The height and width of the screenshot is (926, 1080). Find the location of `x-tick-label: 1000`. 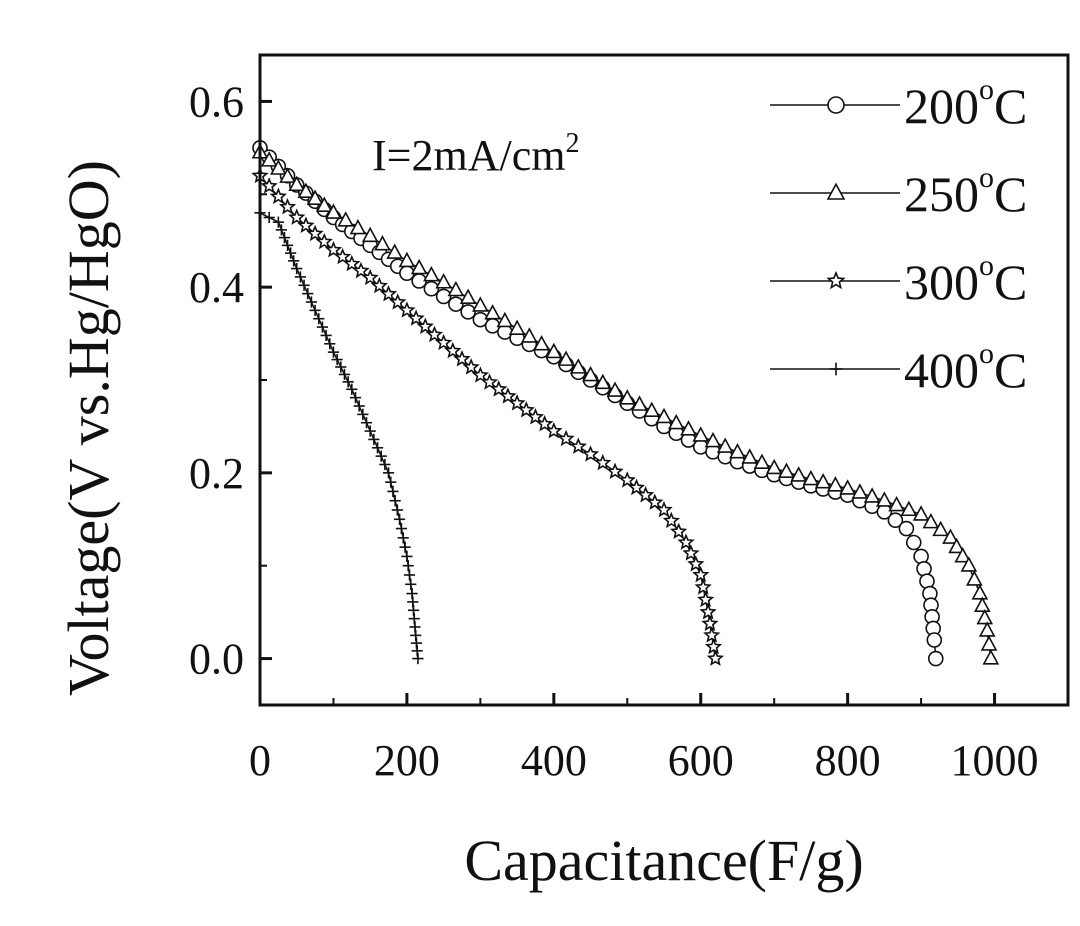

x-tick-label: 1000 is located at coordinates (995, 760).